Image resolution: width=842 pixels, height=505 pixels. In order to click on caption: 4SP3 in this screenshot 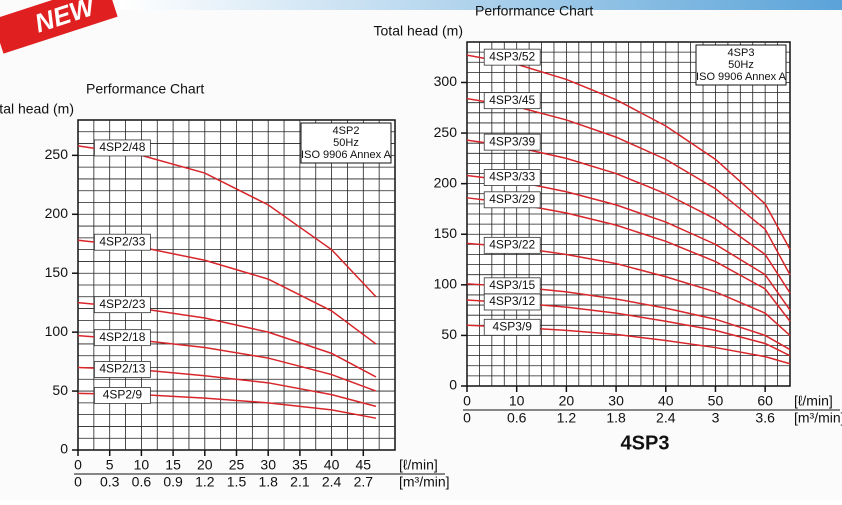, I will do `click(645, 443)`.